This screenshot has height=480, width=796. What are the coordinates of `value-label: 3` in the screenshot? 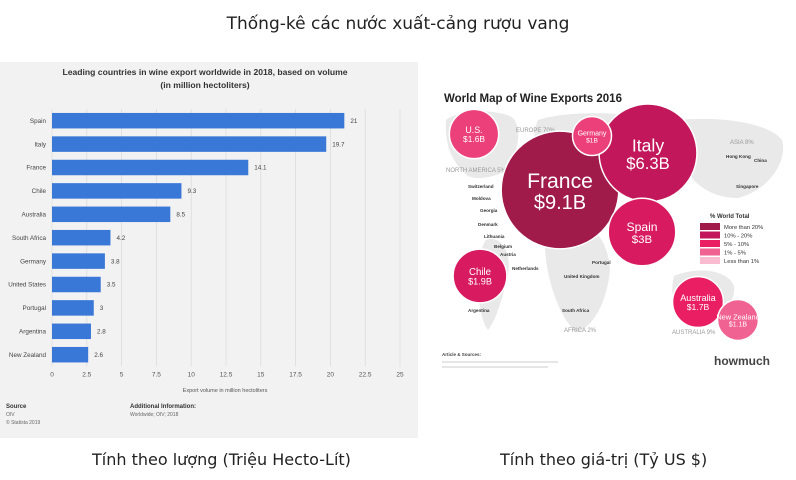 It's located at (102, 308).